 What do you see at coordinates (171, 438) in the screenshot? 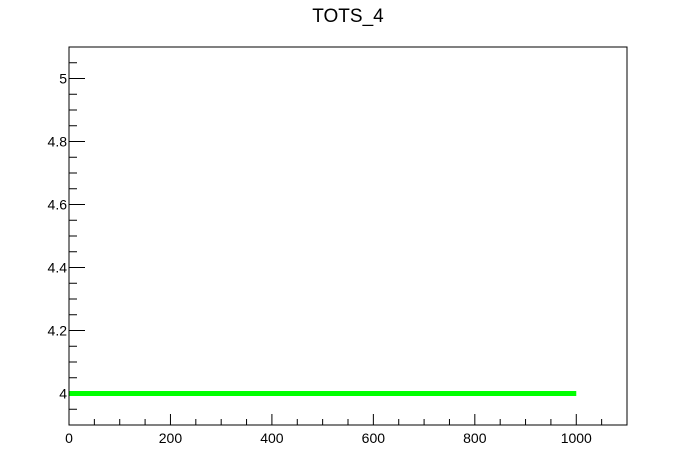
I see `x-tick-label: 200` at bounding box center [171, 438].